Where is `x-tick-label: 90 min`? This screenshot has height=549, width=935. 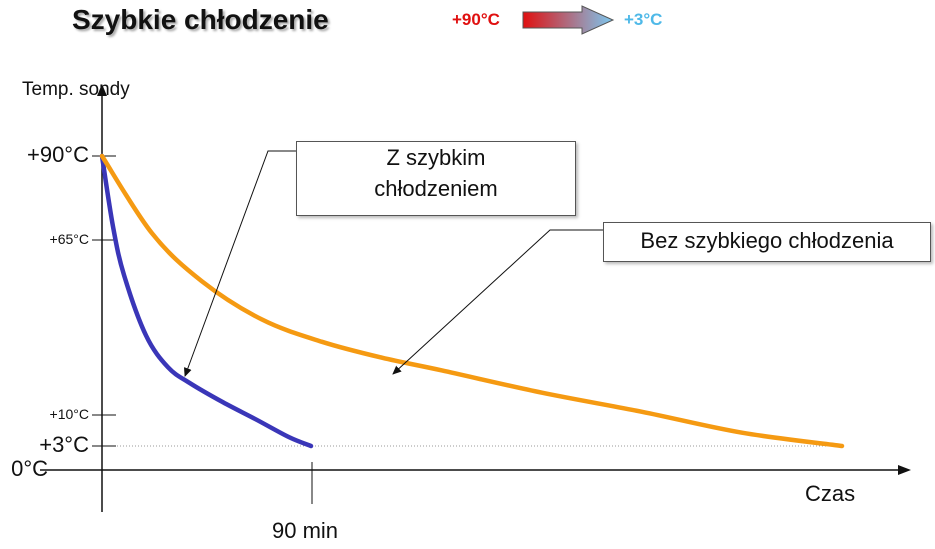
x-tick-label: 90 min is located at coordinates (305, 530).